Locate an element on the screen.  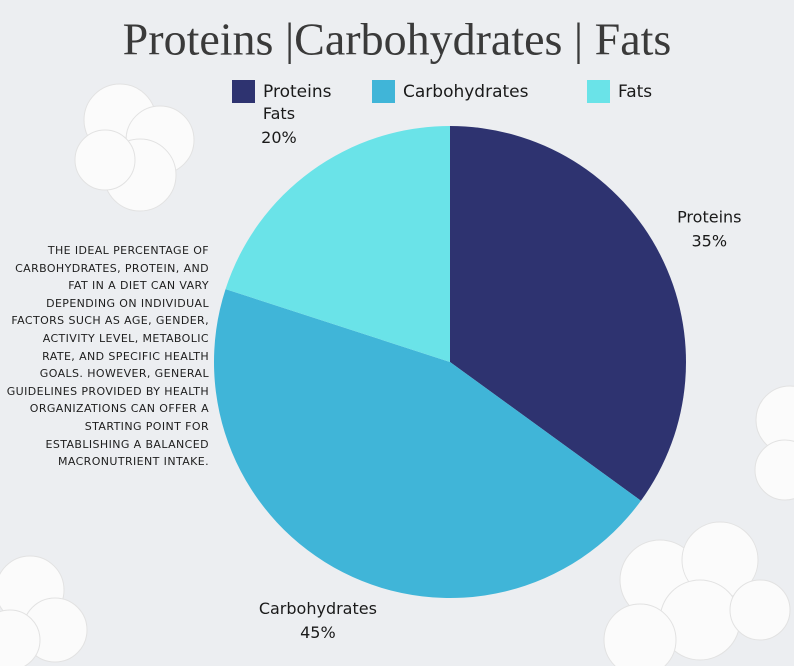
slice-label: Fats is located at coordinates (279, 113).